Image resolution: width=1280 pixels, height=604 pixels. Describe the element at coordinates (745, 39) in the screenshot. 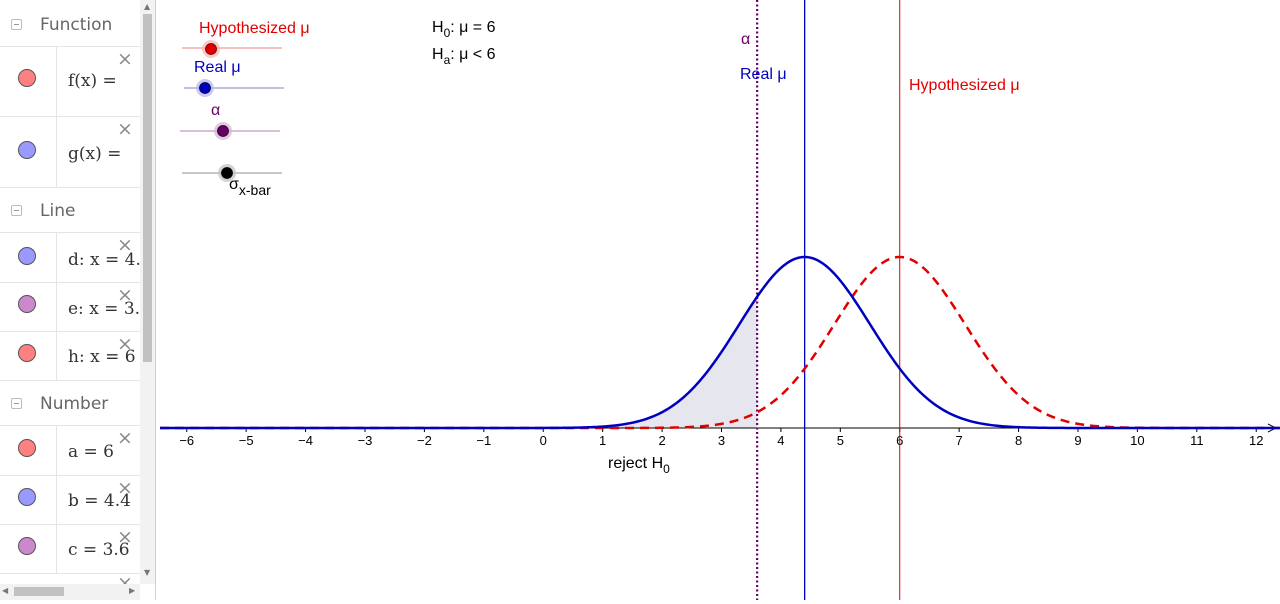

I see `alpha-line-label: α` at that location.